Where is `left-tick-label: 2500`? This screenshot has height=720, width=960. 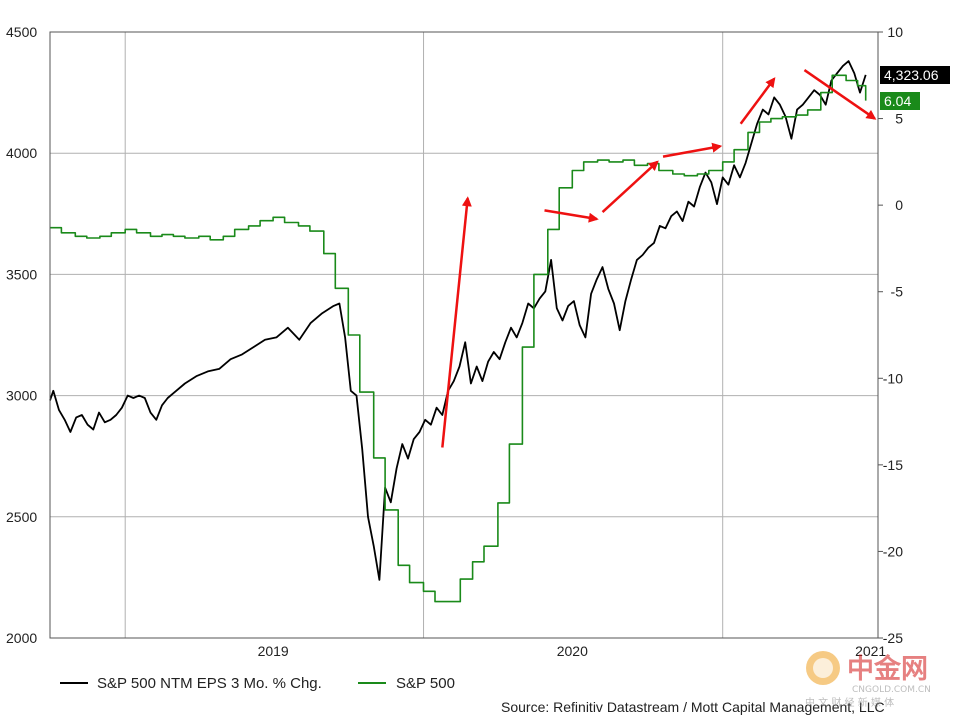
left-tick-label: 2500 is located at coordinates (21, 517).